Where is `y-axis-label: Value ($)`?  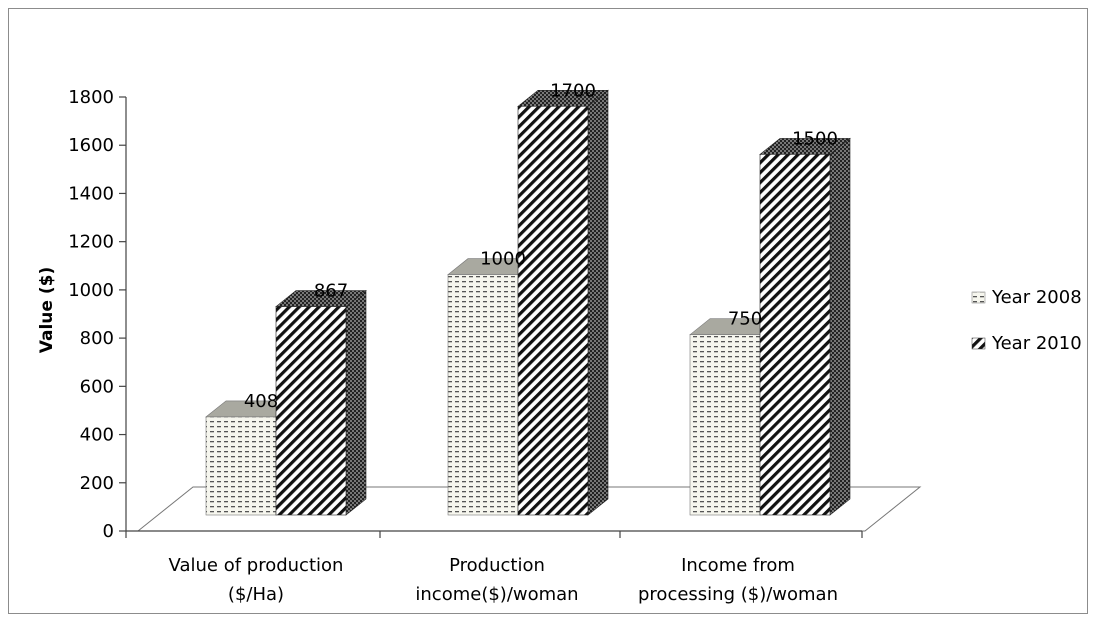 y-axis-label: Value ($) is located at coordinates (47, 310).